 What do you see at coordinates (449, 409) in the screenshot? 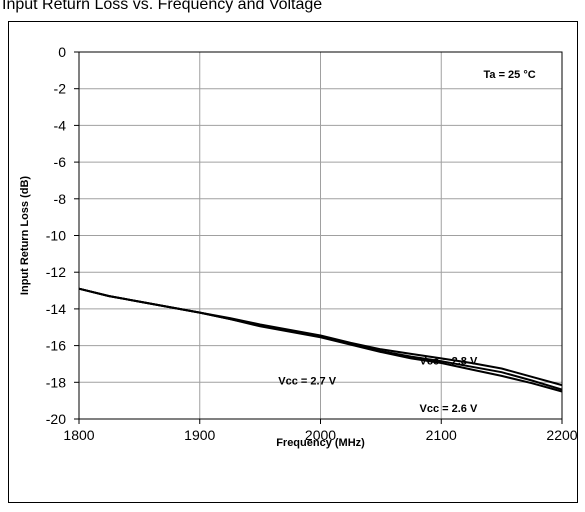
I see `annotation-vcc26: Vcc = 2.6 V` at bounding box center [449, 409].